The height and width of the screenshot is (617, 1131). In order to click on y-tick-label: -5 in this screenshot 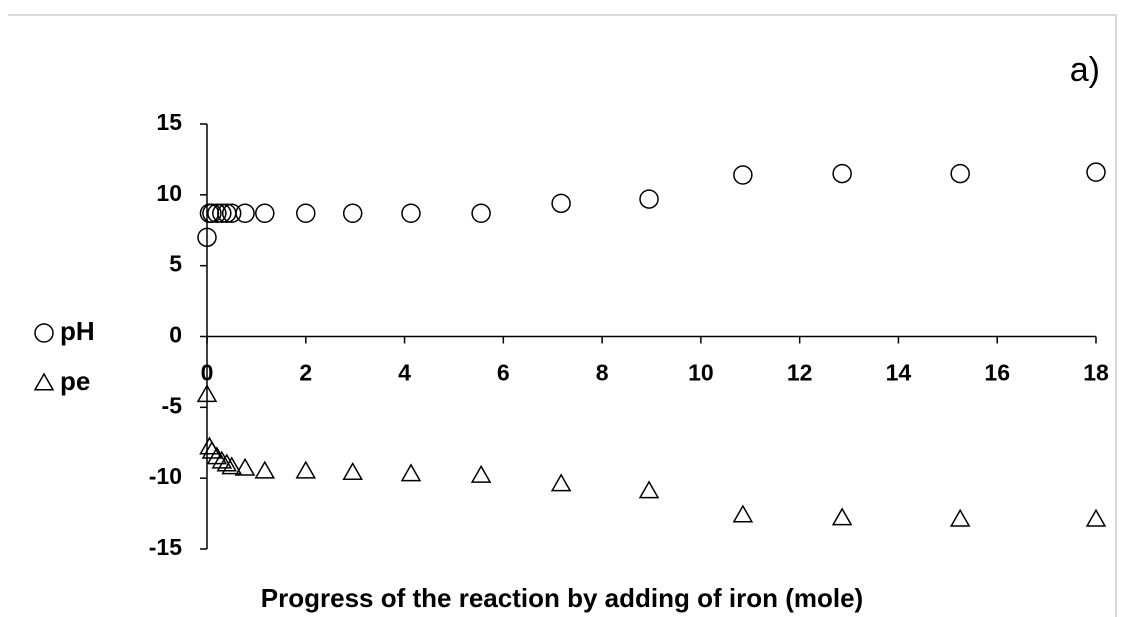, I will do `click(172, 405)`.